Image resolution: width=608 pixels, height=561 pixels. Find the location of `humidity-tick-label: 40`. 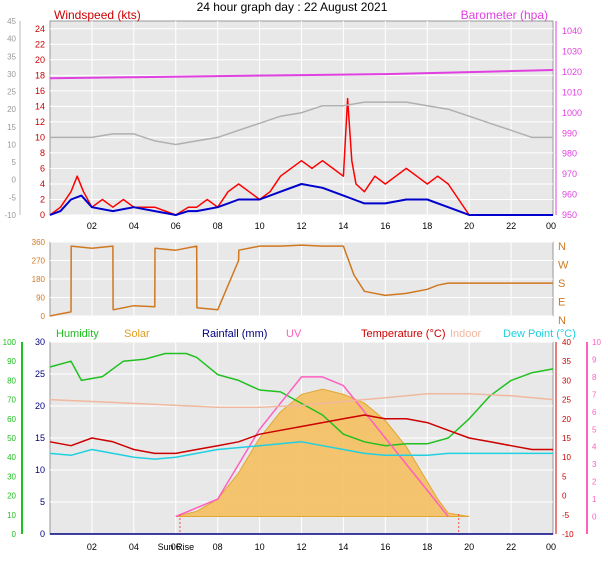

humidity-tick-label: 40 is located at coordinates (11, 457).